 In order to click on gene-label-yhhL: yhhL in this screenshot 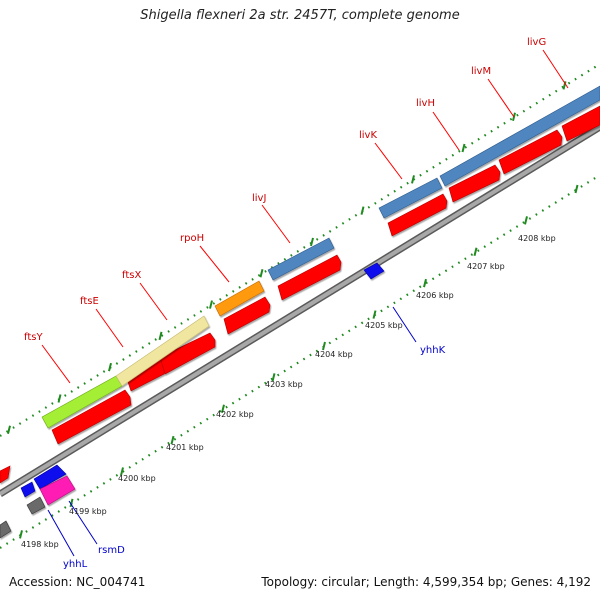, I will do `click(75, 564)`.